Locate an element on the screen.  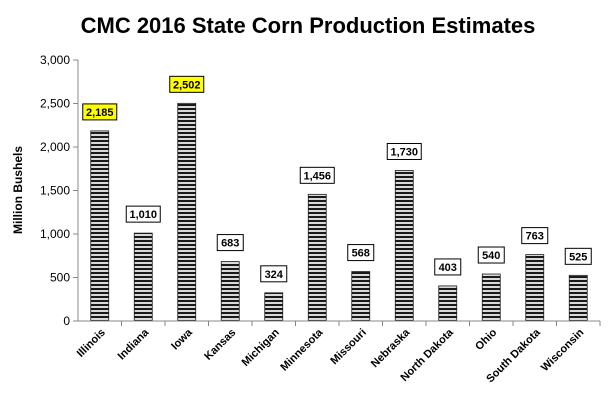
data-label: 540 is located at coordinates (491, 256).